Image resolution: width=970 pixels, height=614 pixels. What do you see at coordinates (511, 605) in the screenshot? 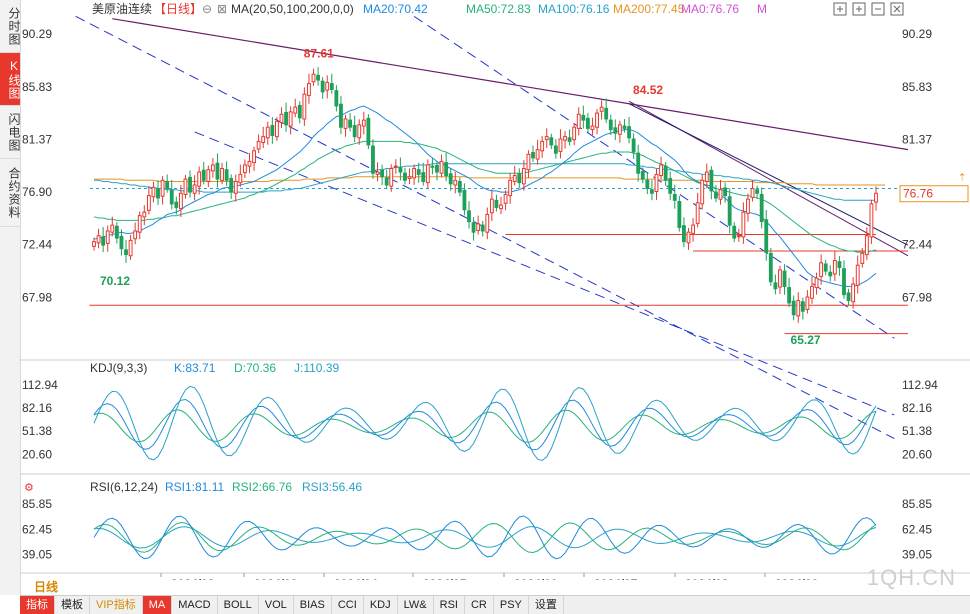
I see `tab-psy: PSY` at bounding box center [511, 605].